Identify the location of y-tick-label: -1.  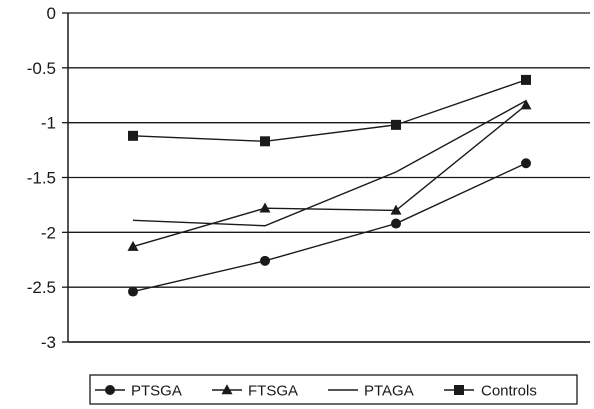
(48, 123).